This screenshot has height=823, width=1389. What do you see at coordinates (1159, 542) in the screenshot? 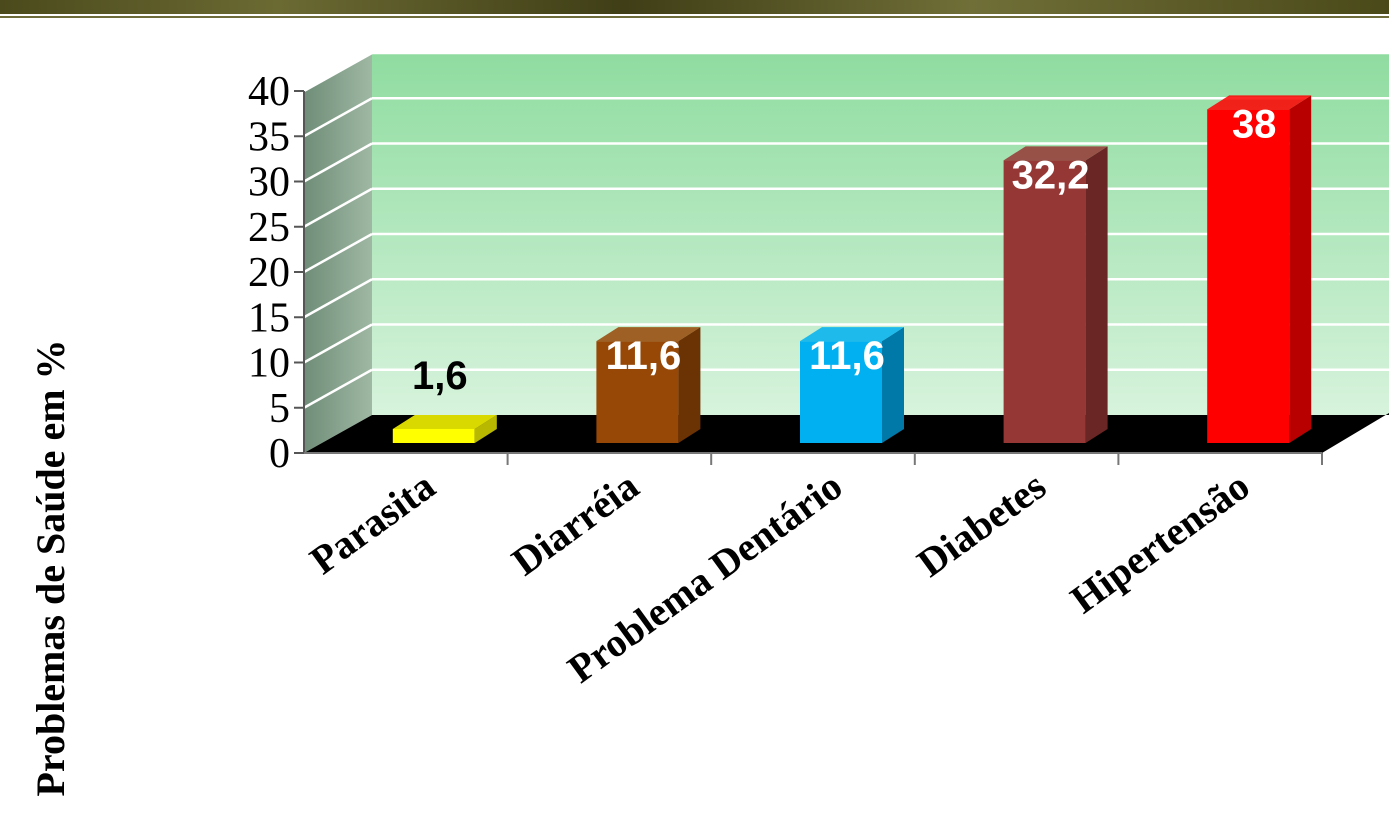
I see `x-category-label: Hipertensão` at bounding box center [1159, 542].